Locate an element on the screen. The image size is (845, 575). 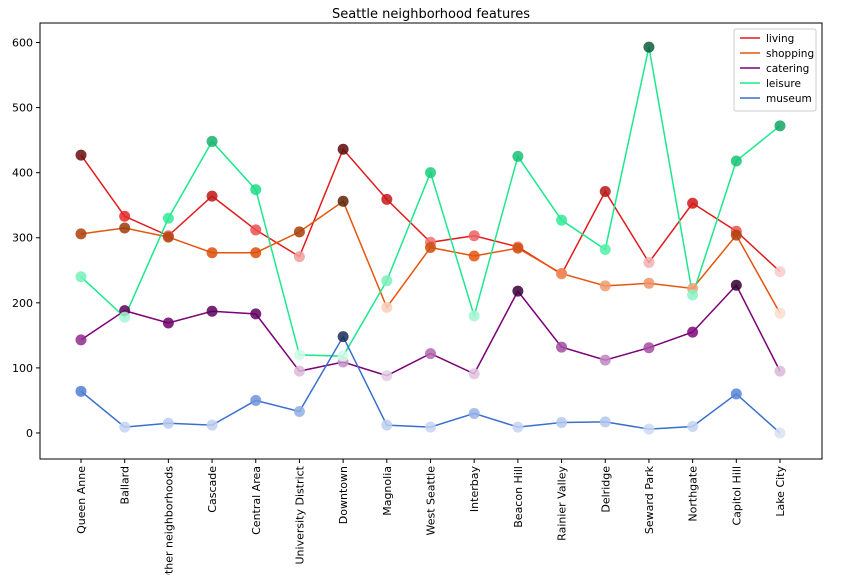
legend-label-shopping: shopping is located at coordinates (790, 54).